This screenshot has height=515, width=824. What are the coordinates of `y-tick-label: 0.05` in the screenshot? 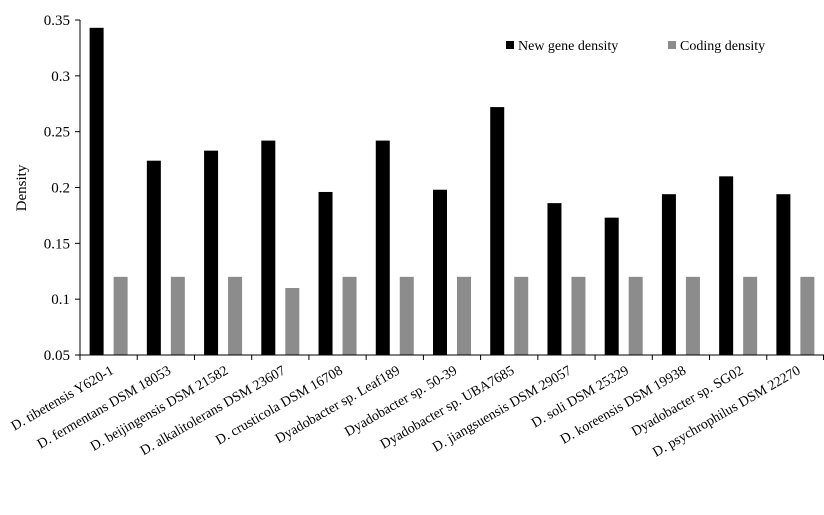 It's located at (57, 356).